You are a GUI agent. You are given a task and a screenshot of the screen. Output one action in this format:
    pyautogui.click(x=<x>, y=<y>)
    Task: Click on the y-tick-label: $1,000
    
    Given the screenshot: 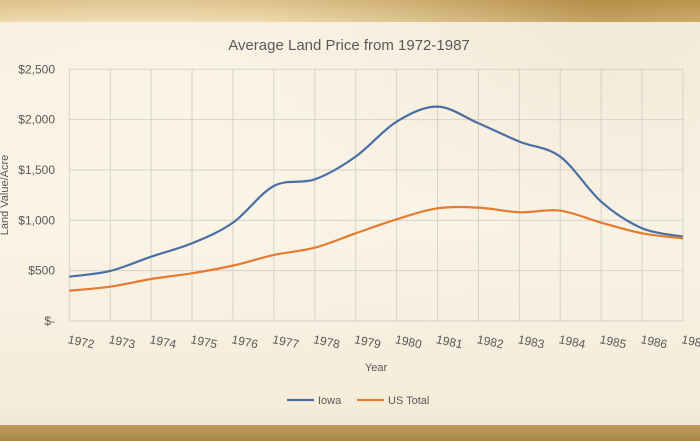 What is the action you would take?
    pyautogui.click(x=36, y=220)
    